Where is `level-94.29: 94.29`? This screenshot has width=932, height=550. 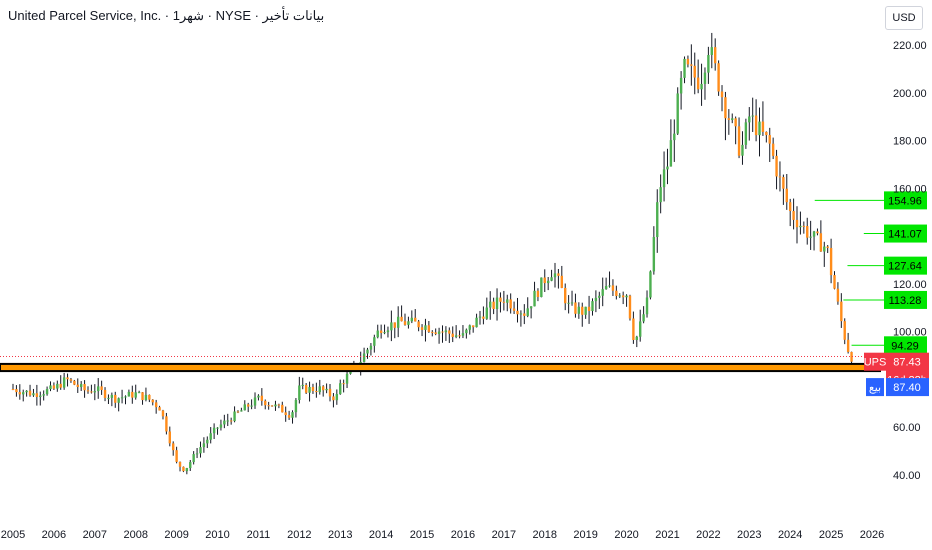
level-94.29: 94.29 is located at coordinates (889, 345).